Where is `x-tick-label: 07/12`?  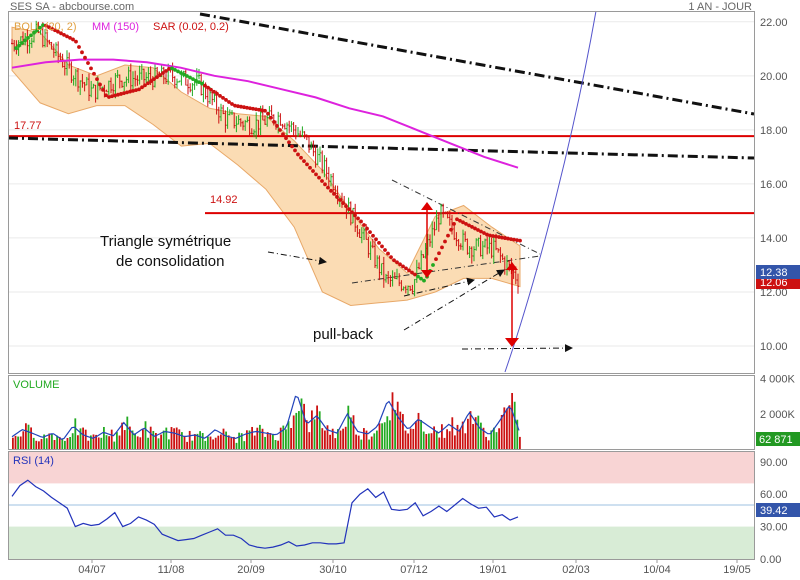 x-tick-label: 07/12 is located at coordinates (414, 570).